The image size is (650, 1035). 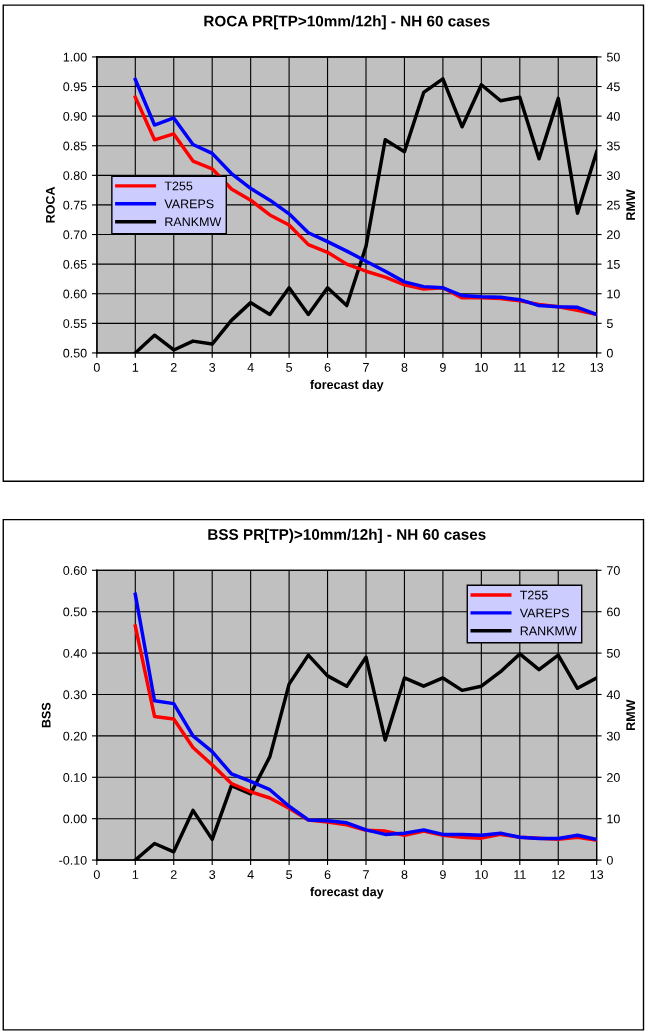 What do you see at coordinates (46, 715) in the screenshot?
I see `y-axis-title: BSS` at bounding box center [46, 715].